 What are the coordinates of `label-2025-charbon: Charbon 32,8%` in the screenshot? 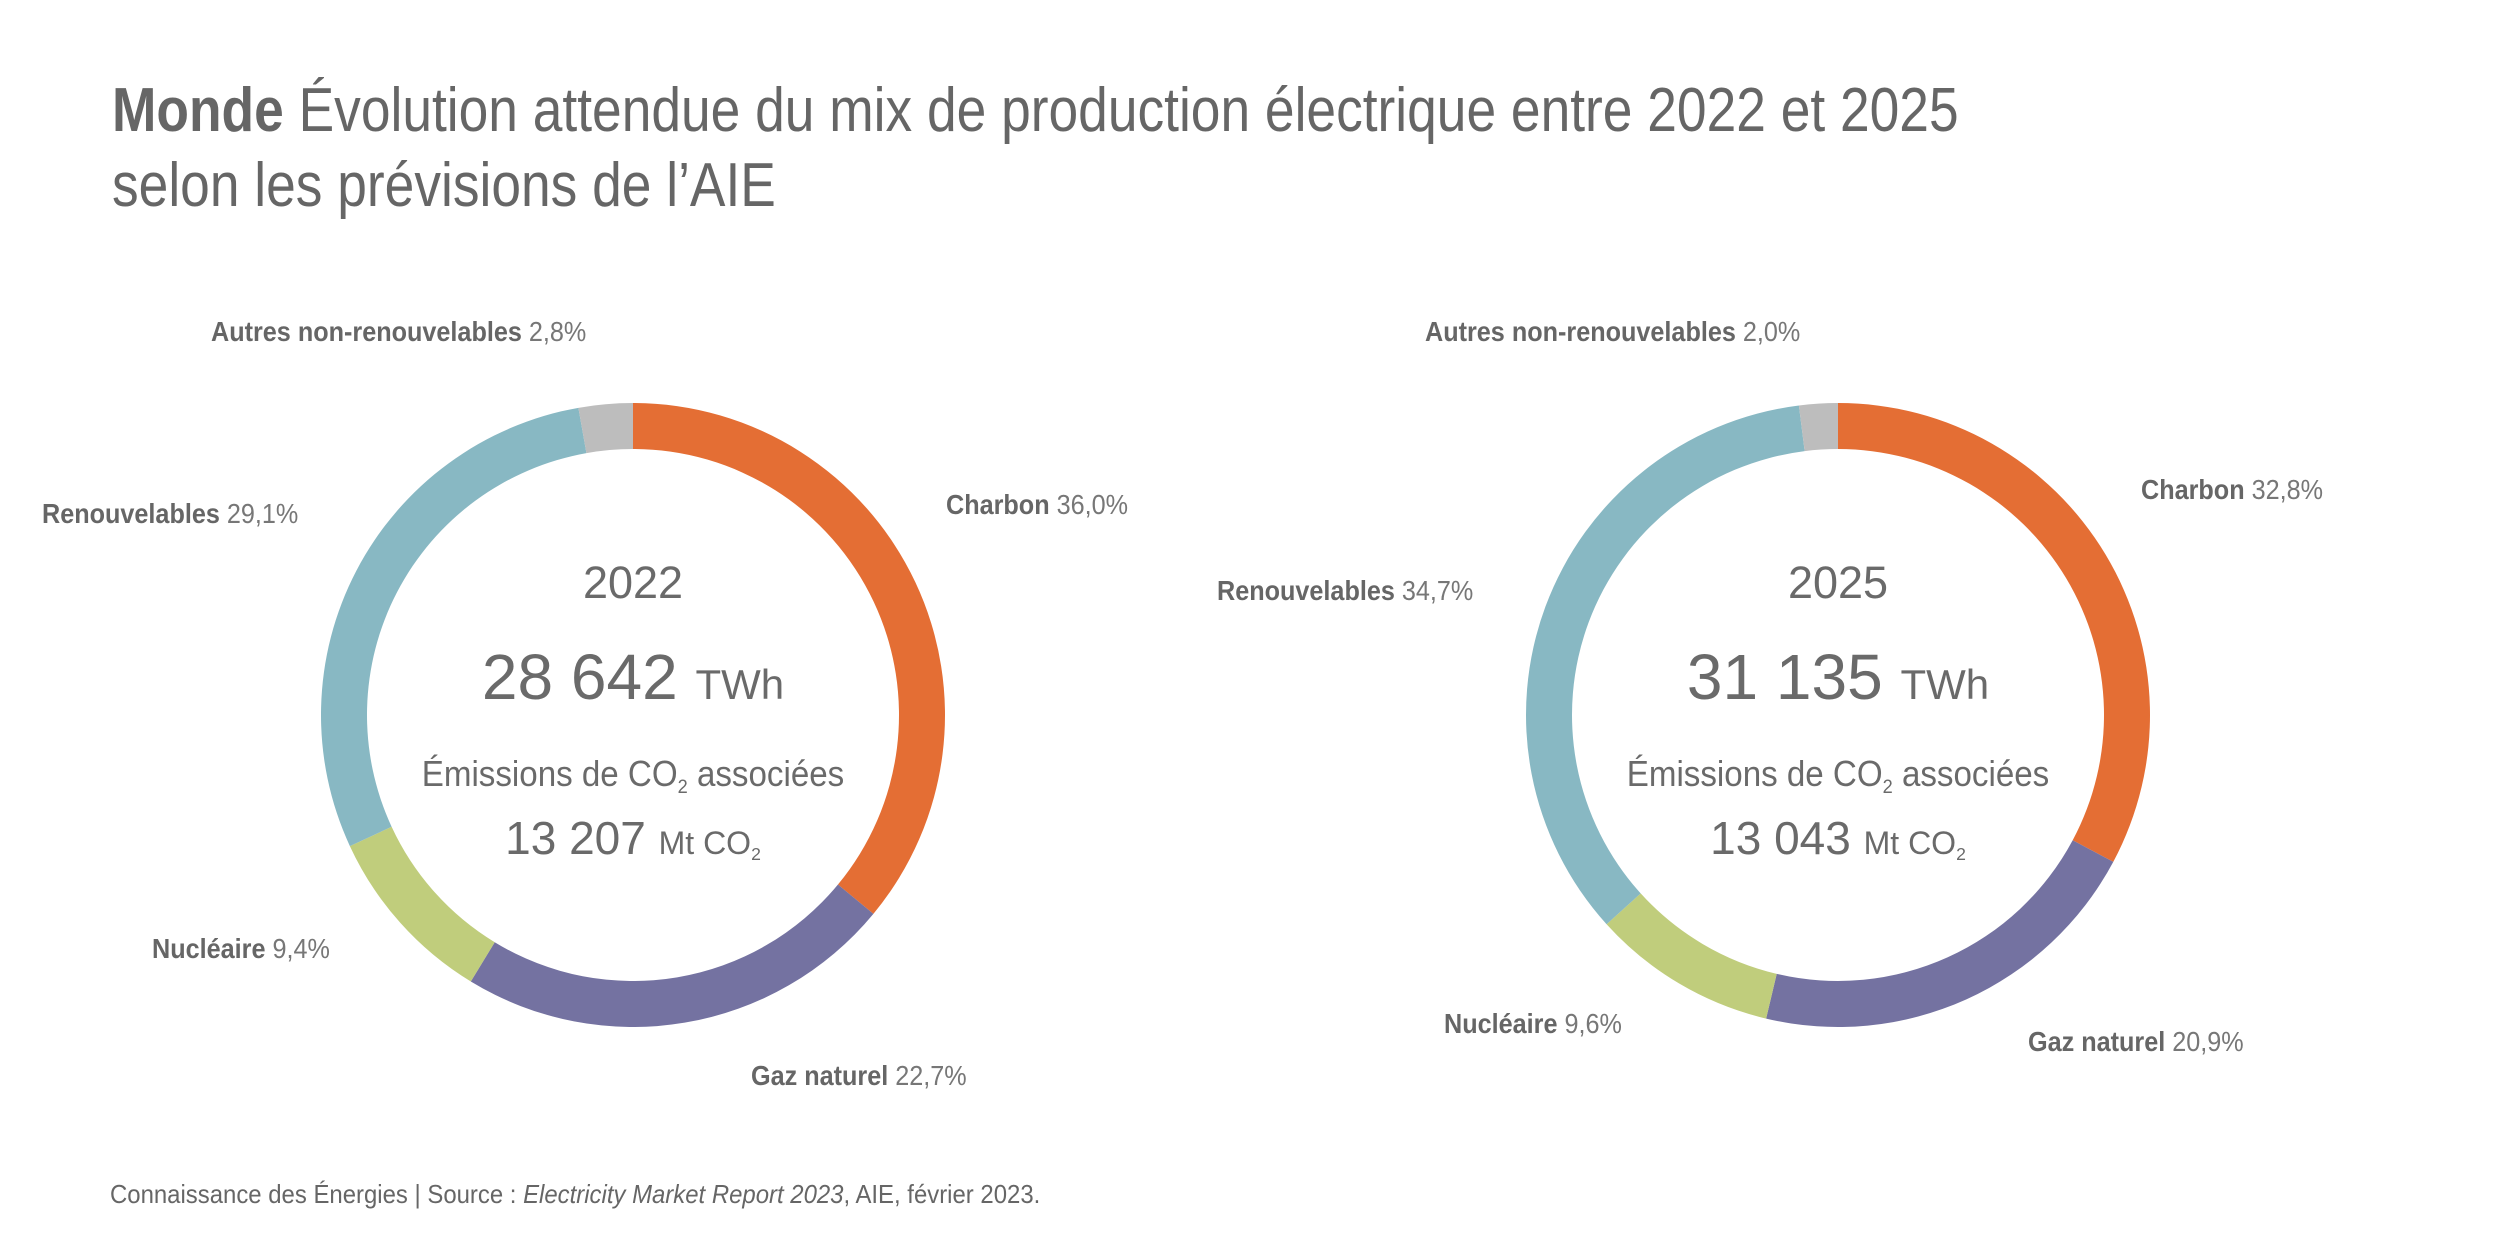 It's located at (2232, 490).